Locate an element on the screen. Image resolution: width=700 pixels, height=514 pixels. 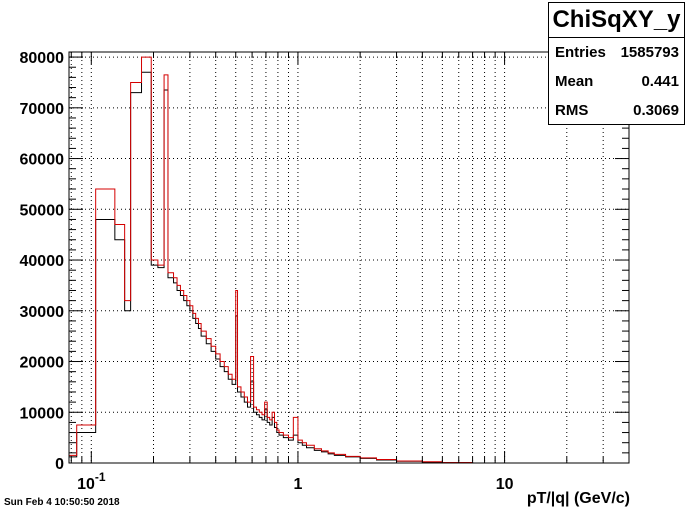
y-tick-label: 40000 is located at coordinates (42, 261).